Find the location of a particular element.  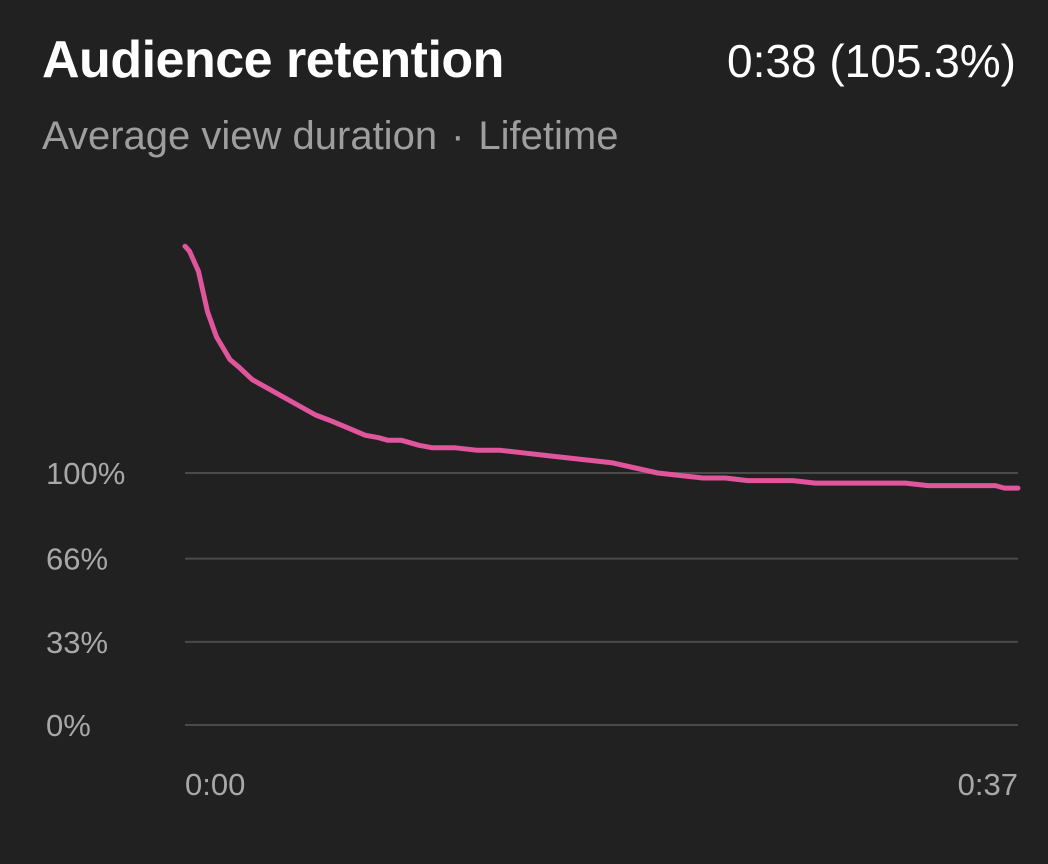

y-tick-label: 0% is located at coordinates (68, 725).